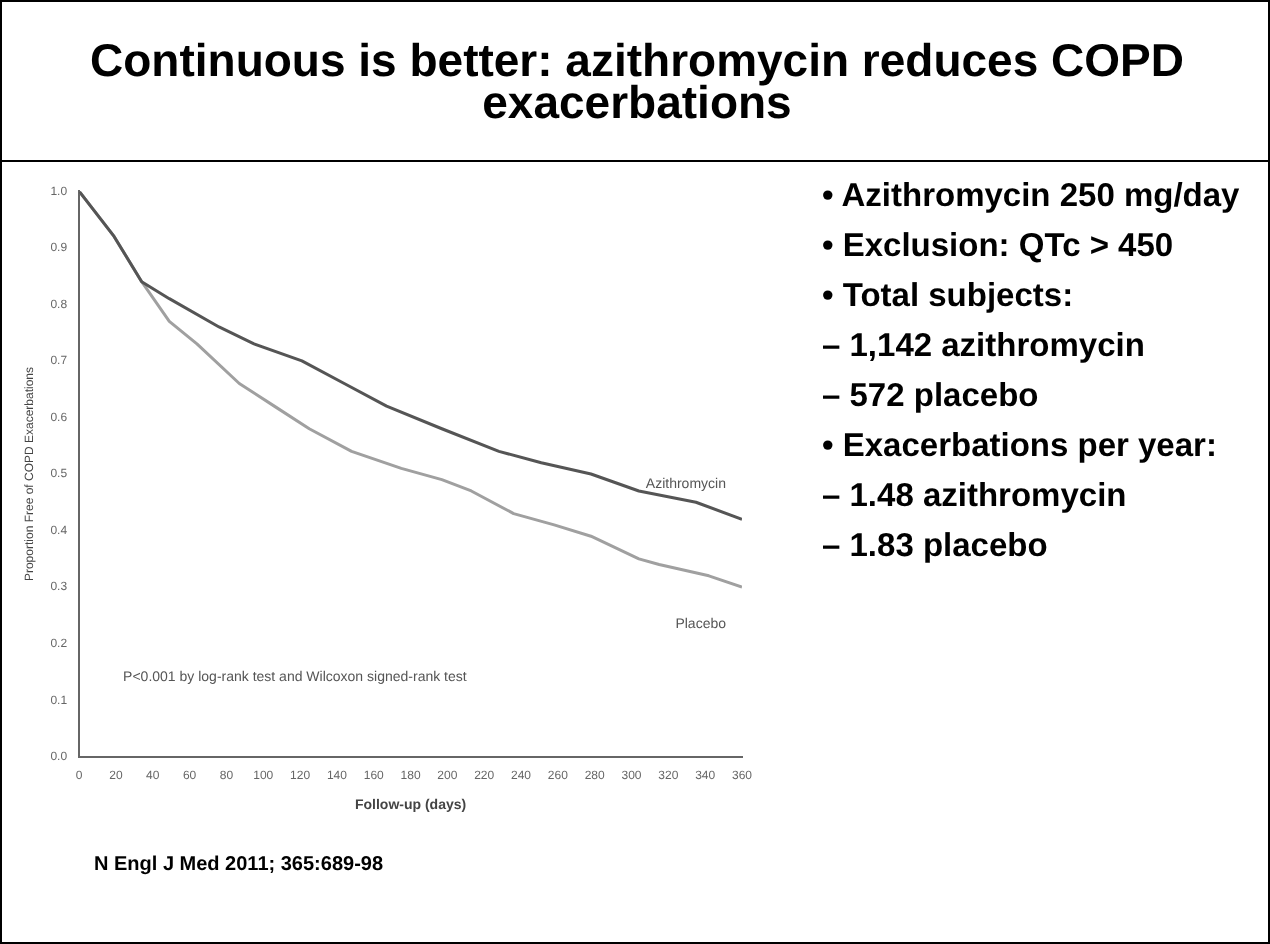 This screenshot has width=1270, height=944. Describe the element at coordinates (999, 247) in the screenshot. I see `text: • Exclusion: QTc > 450` at that location.